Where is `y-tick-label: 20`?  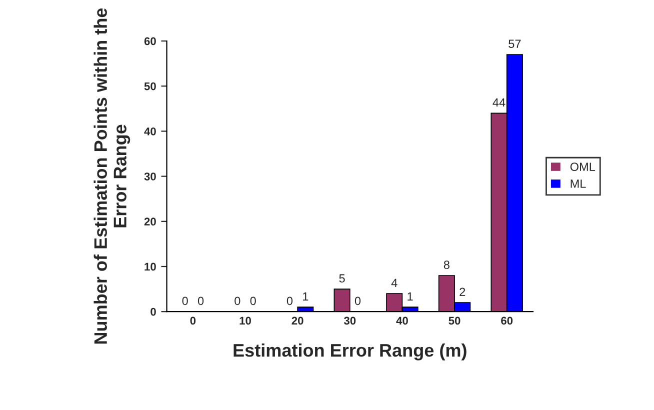 y-tick-label: 20 is located at coordinates (150, 222).